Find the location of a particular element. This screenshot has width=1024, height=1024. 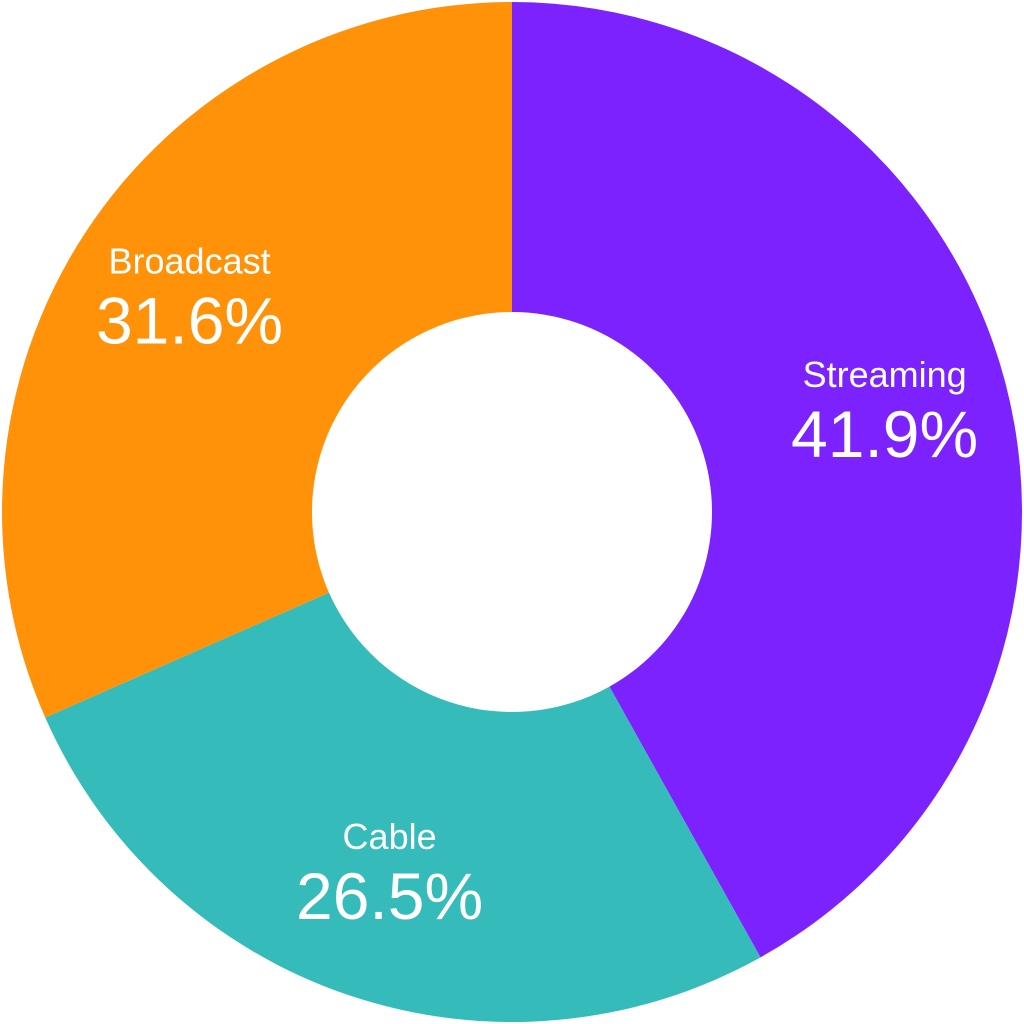

slice-value-streaming: 41.9% is located at coordinates (884, 434).